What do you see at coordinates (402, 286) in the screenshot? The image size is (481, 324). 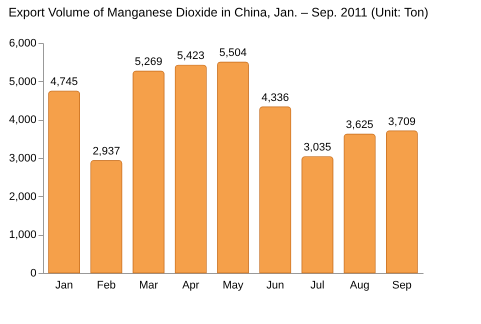 I see `x-tick-label: Sep` at bounding box center [402, 286].